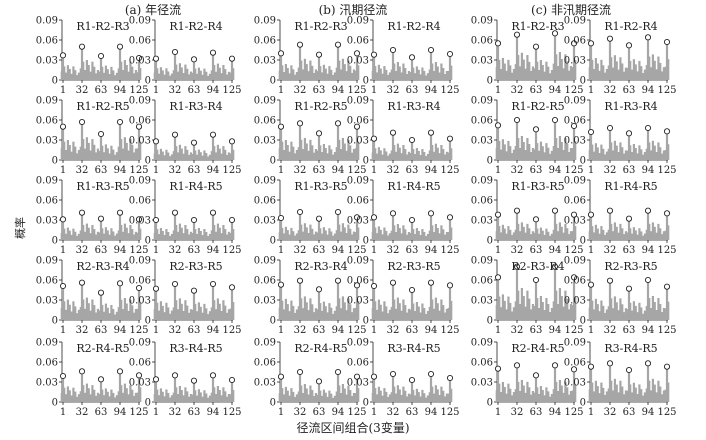 Image resolution: width=706 pixels, height=440 pixels. I want to click on panel-label: R1-R3-R4, so click(630, 106).